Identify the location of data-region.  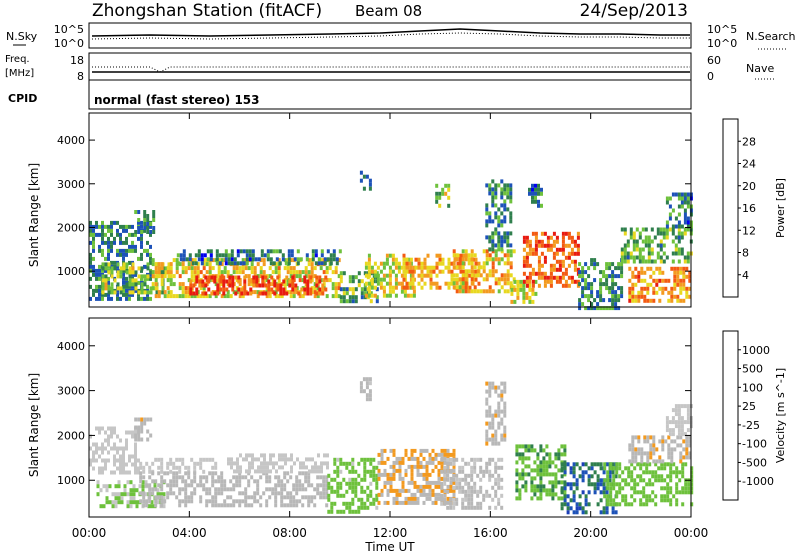
(496, 413).